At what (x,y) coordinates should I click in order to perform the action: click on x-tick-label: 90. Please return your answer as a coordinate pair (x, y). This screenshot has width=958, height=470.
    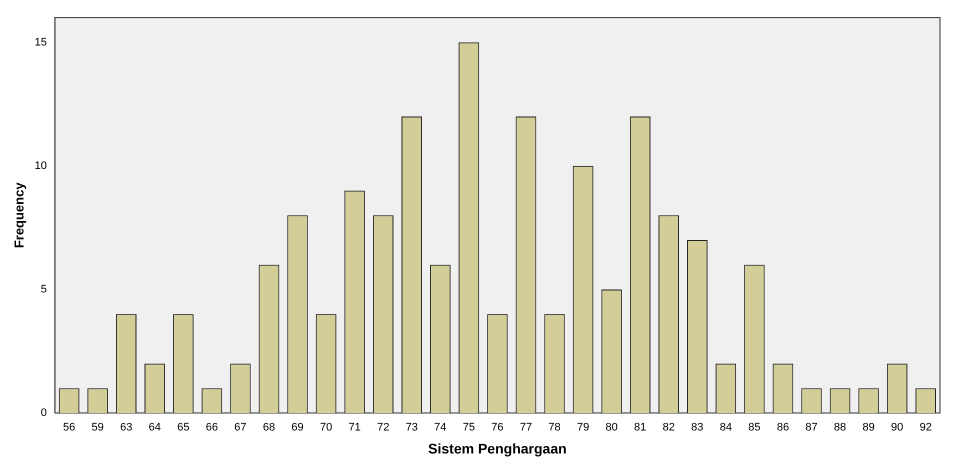
    Looking at the image, I should click on (897, 428).